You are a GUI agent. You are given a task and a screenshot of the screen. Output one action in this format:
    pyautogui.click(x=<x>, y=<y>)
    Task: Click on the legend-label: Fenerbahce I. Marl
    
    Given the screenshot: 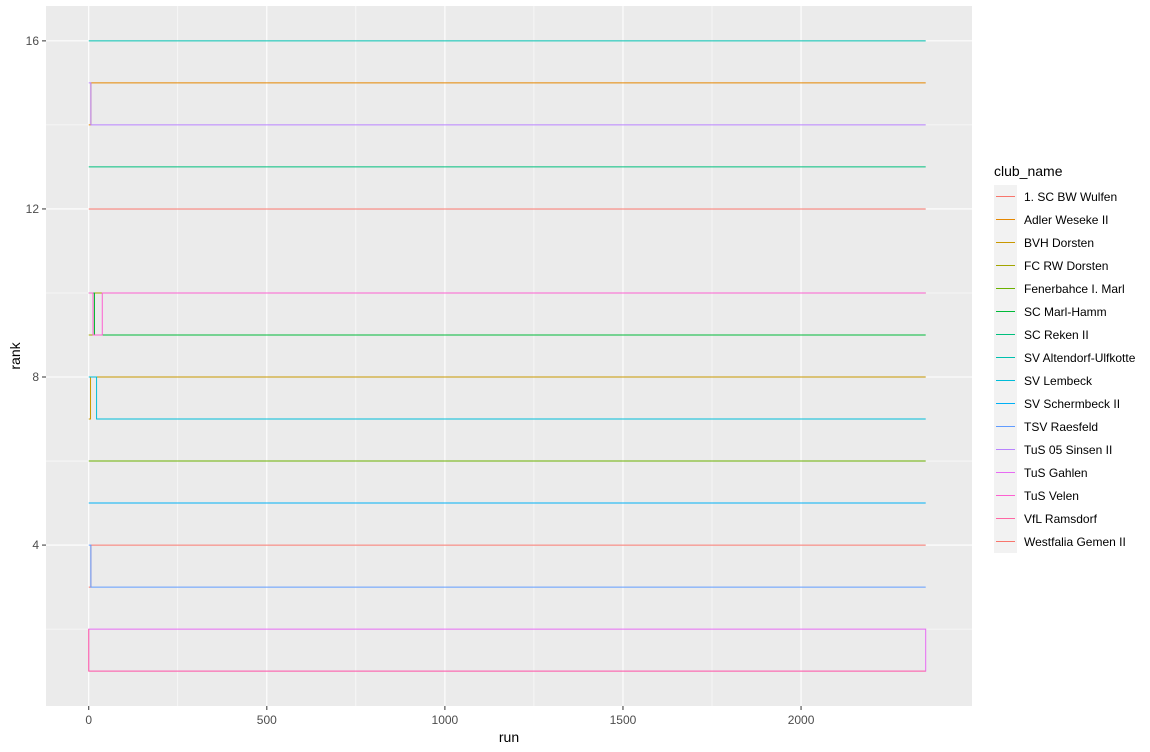 What is the action you would take?
    pyautogui.click(x=1074, y=289)
    